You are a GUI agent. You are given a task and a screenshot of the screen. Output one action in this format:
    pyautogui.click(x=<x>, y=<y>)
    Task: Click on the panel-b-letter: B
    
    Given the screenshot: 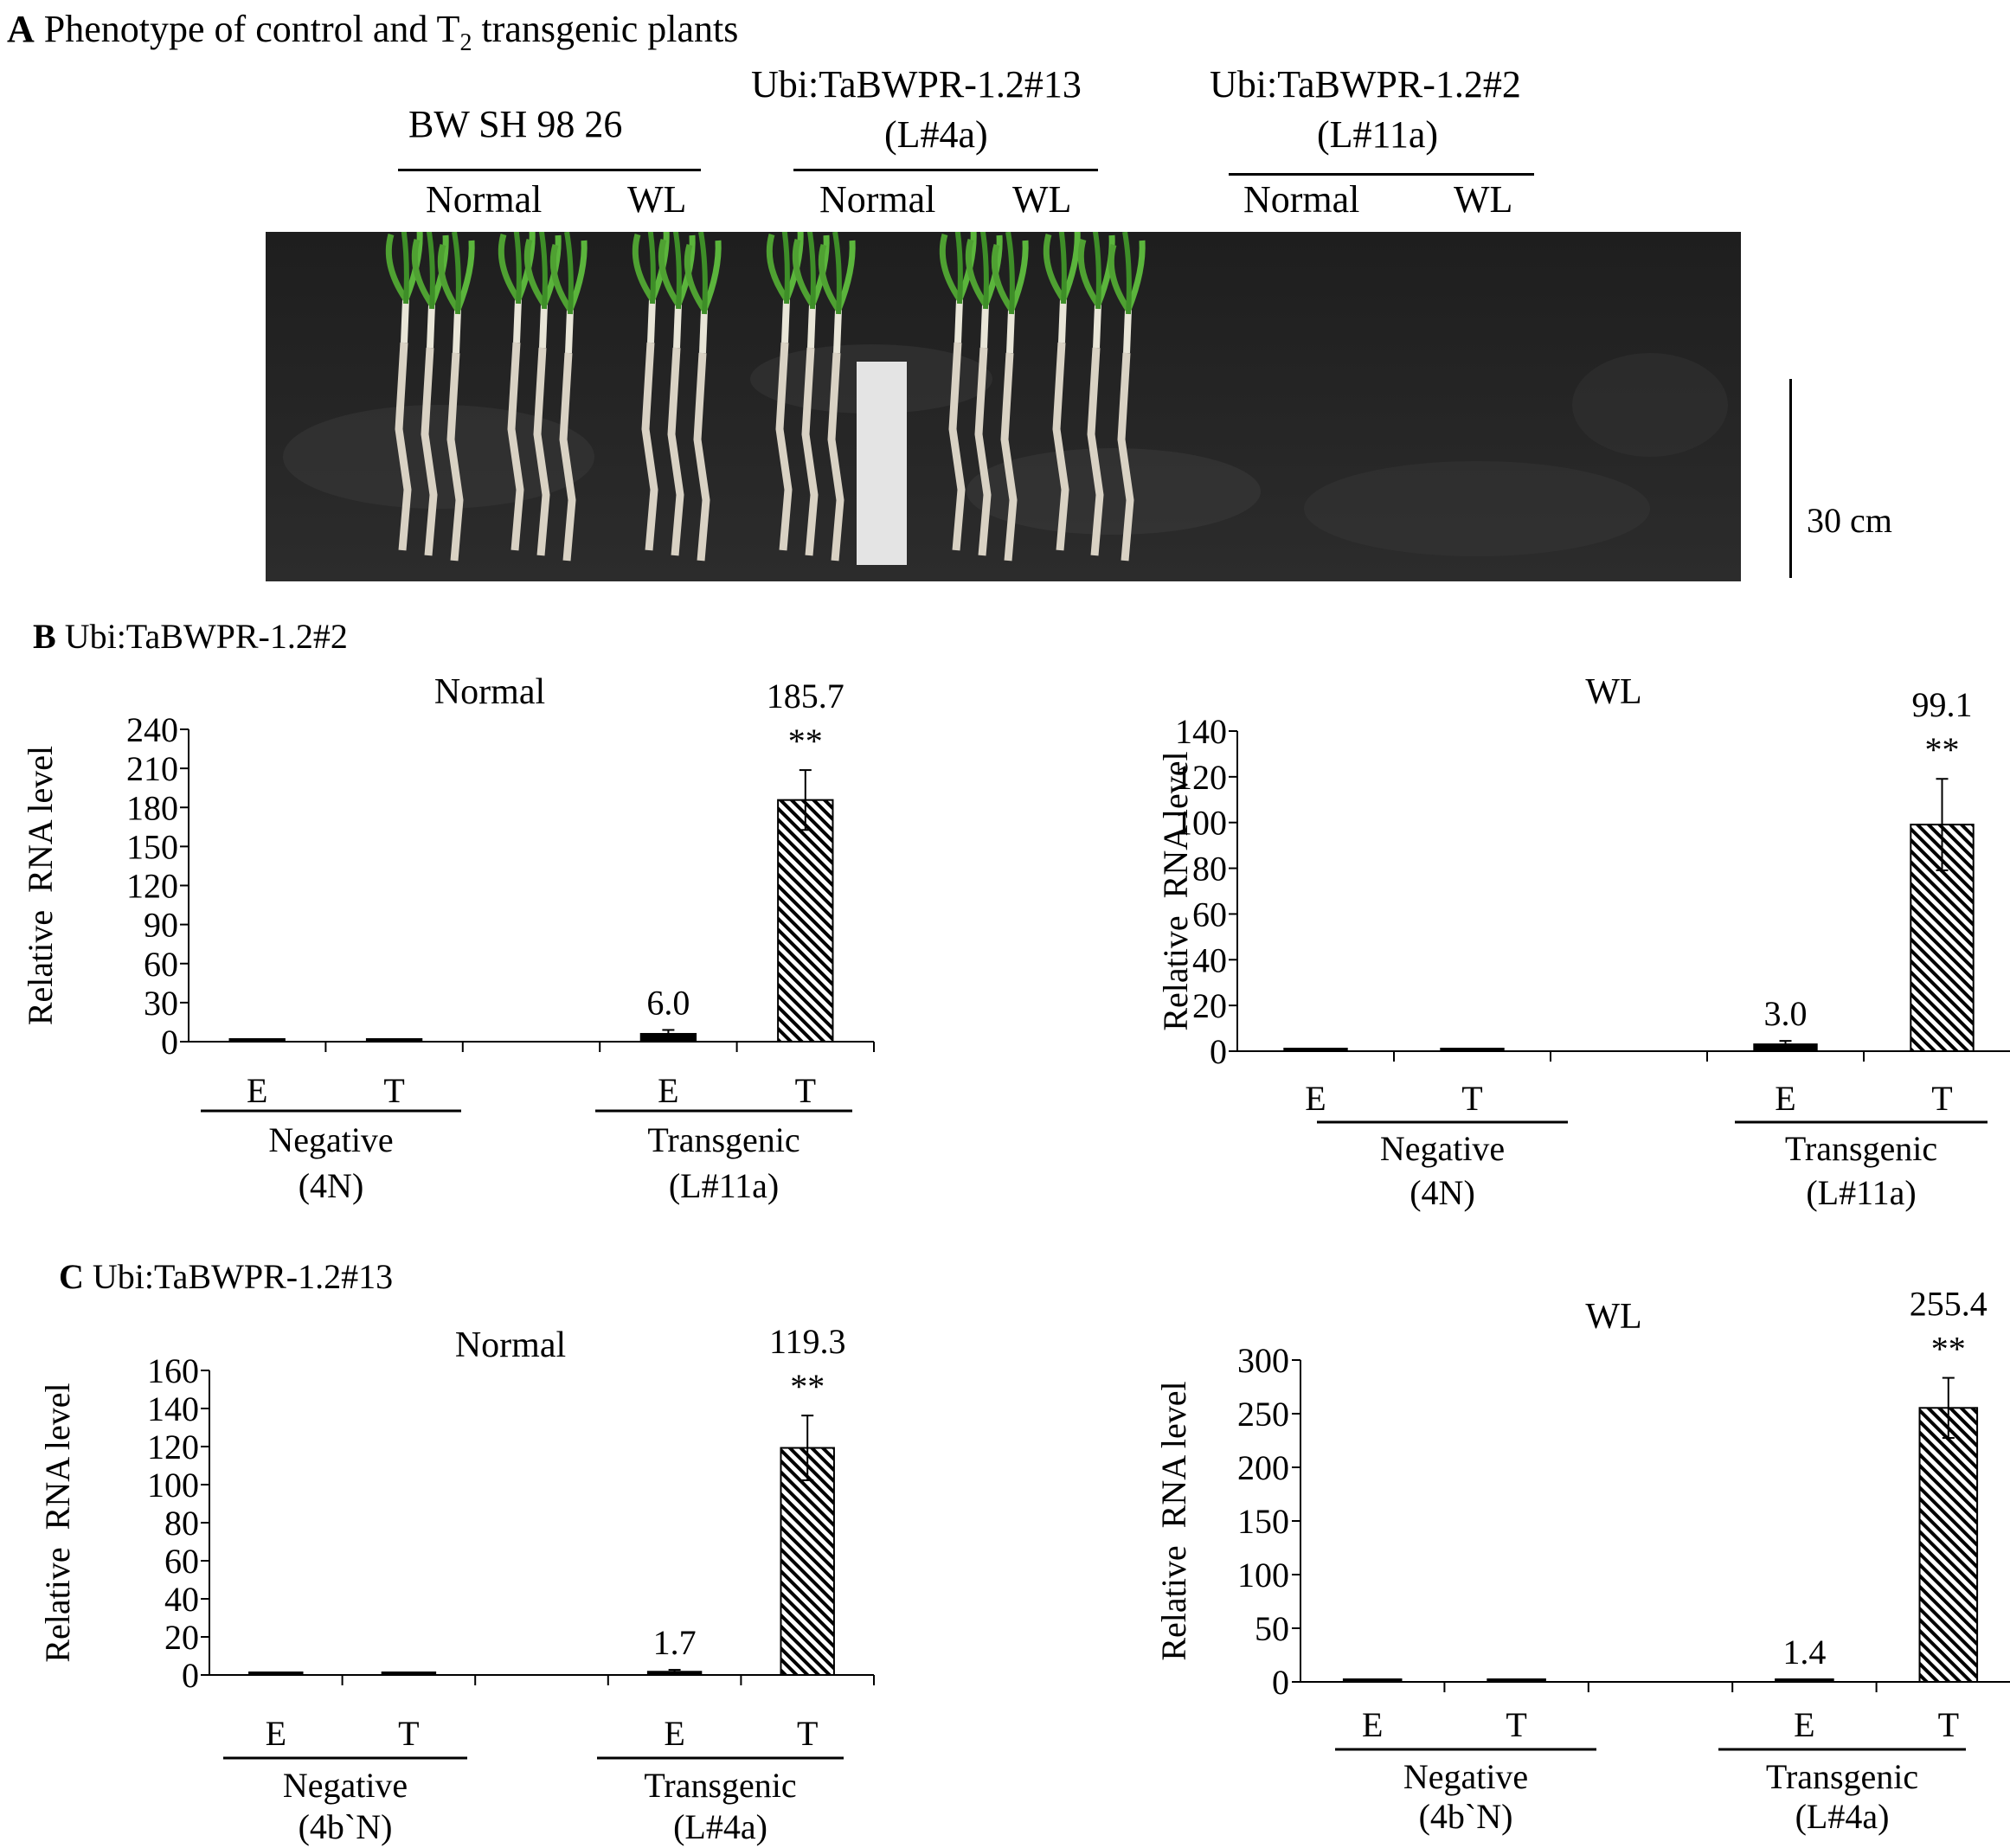 What is the action you would take?
    pyautogui.click(x=44, y=636)
    